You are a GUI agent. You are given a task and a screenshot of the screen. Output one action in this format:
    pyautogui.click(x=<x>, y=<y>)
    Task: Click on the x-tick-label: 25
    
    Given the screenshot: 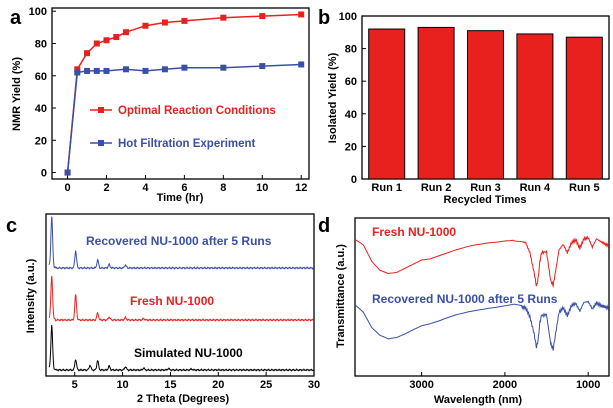 What is the action you would take?
    pyautogui.click(x=266, y=385)
    